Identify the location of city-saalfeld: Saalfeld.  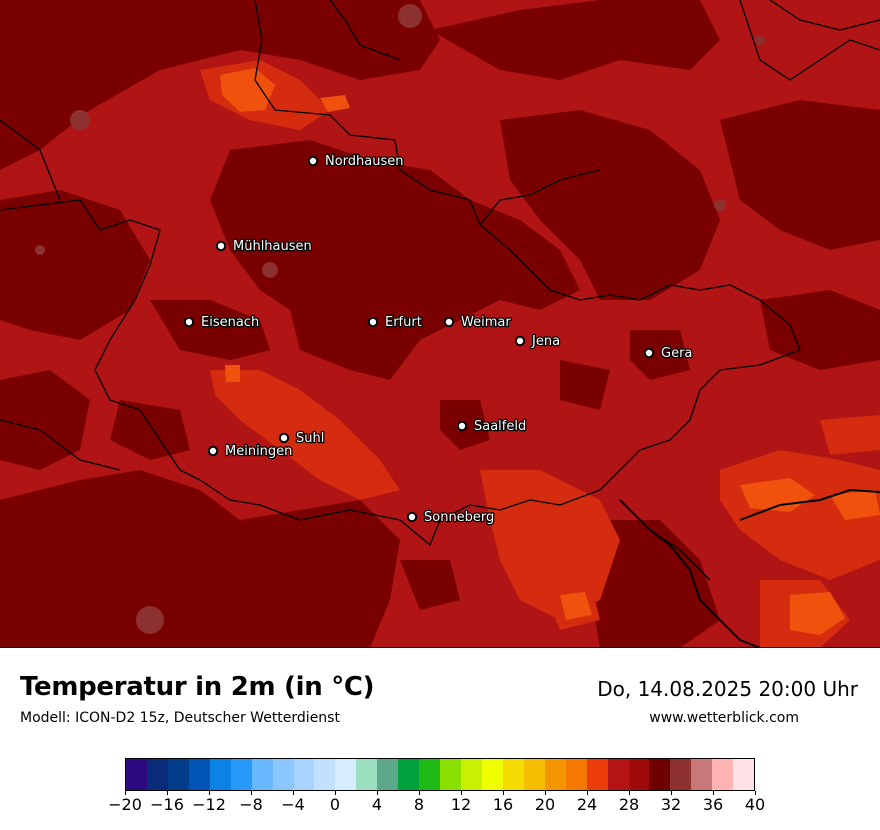
(492, 426).